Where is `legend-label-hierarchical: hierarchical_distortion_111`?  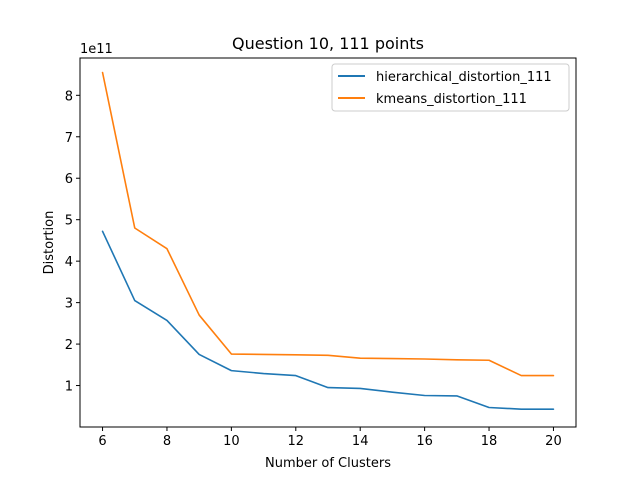 legend-label-hierarchical: hierarchical_distortion_111 is located at coordinates (464, 77).